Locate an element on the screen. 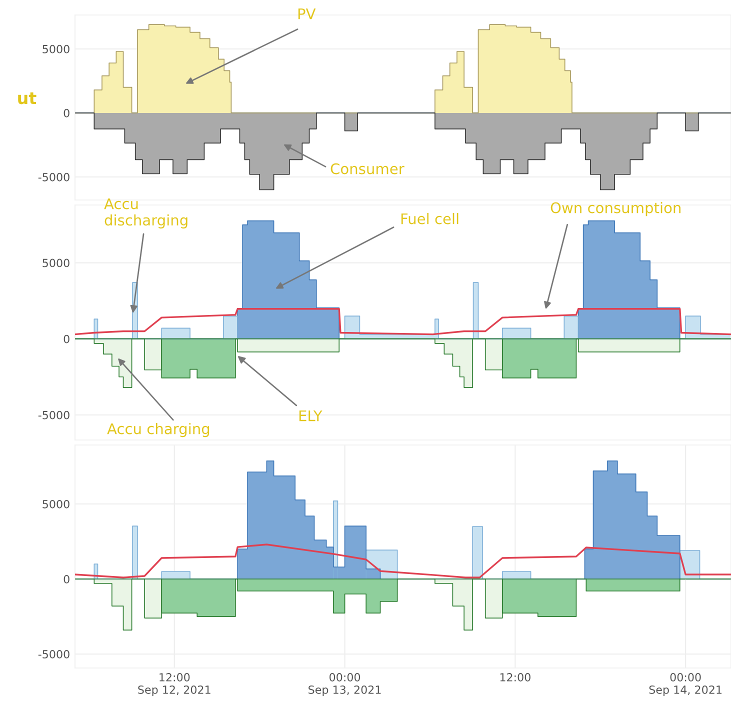  annotation: Fuel cell is located at coordinates (429, 218).